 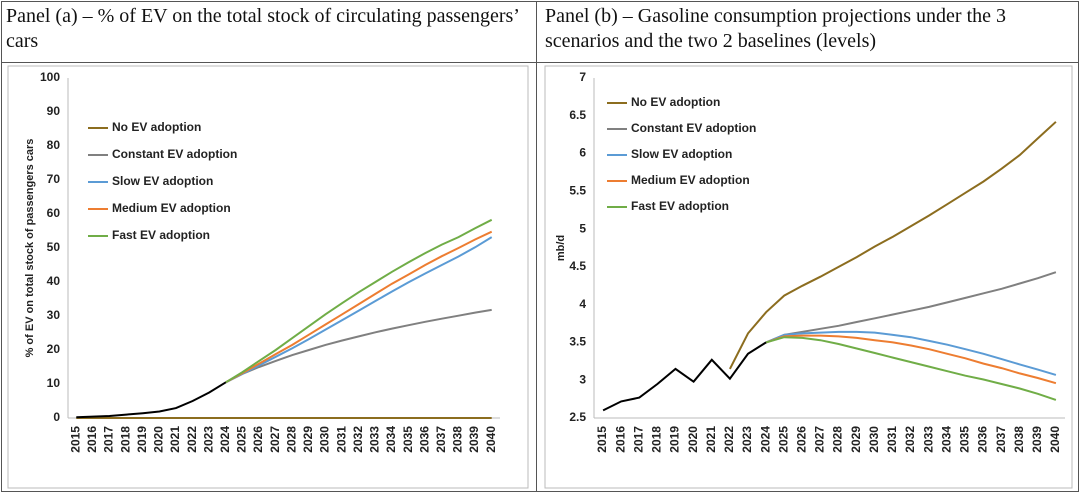 I want to click on y-axis-title: mb/d, so click(x=561, y=248).